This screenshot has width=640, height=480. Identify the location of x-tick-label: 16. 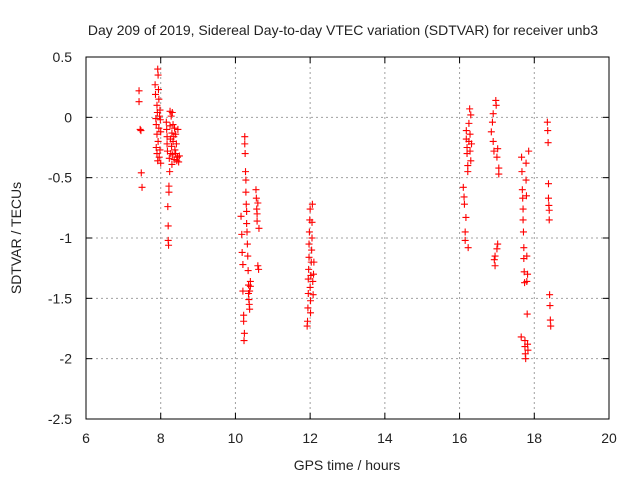
(460, 438).